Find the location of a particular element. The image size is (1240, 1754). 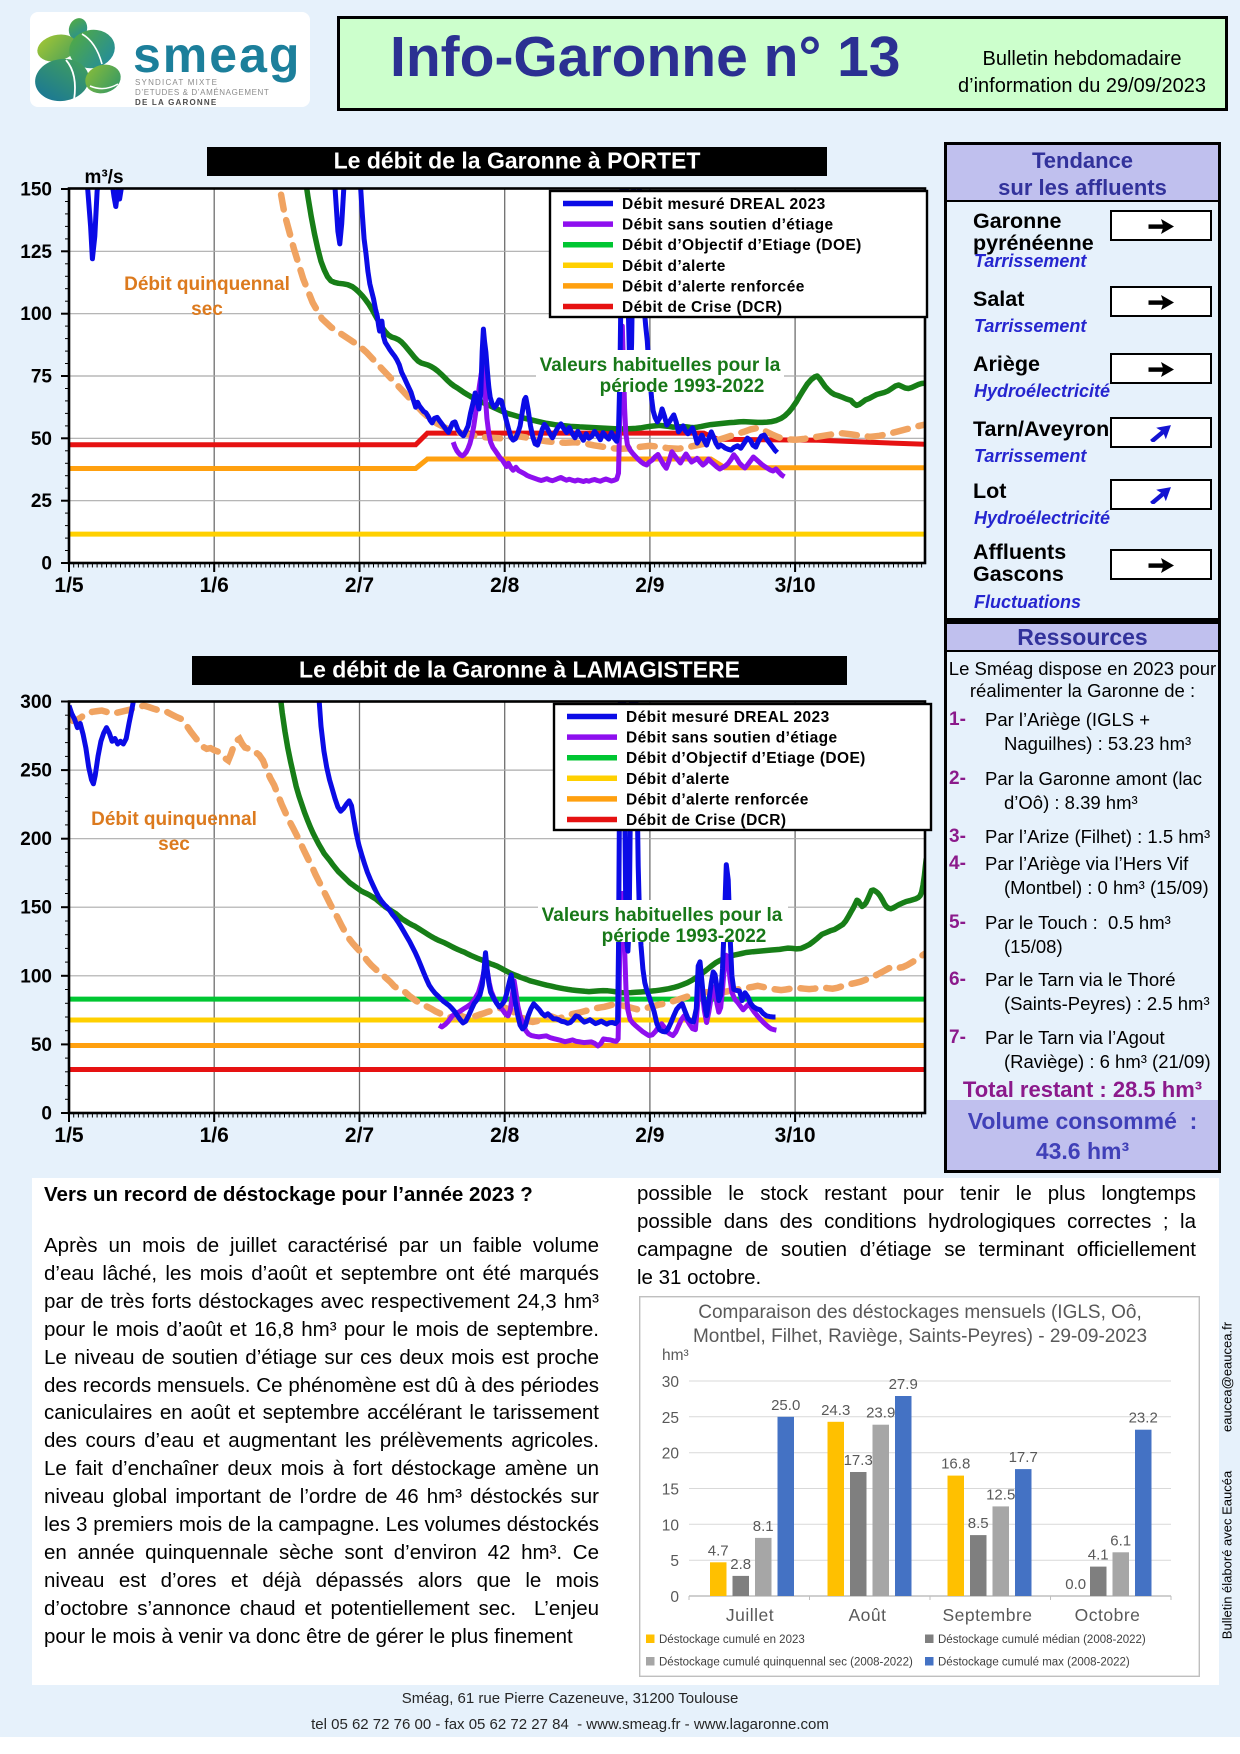

svg-text: SYNDICAT MIXTE is located at coordinates (176, 82).